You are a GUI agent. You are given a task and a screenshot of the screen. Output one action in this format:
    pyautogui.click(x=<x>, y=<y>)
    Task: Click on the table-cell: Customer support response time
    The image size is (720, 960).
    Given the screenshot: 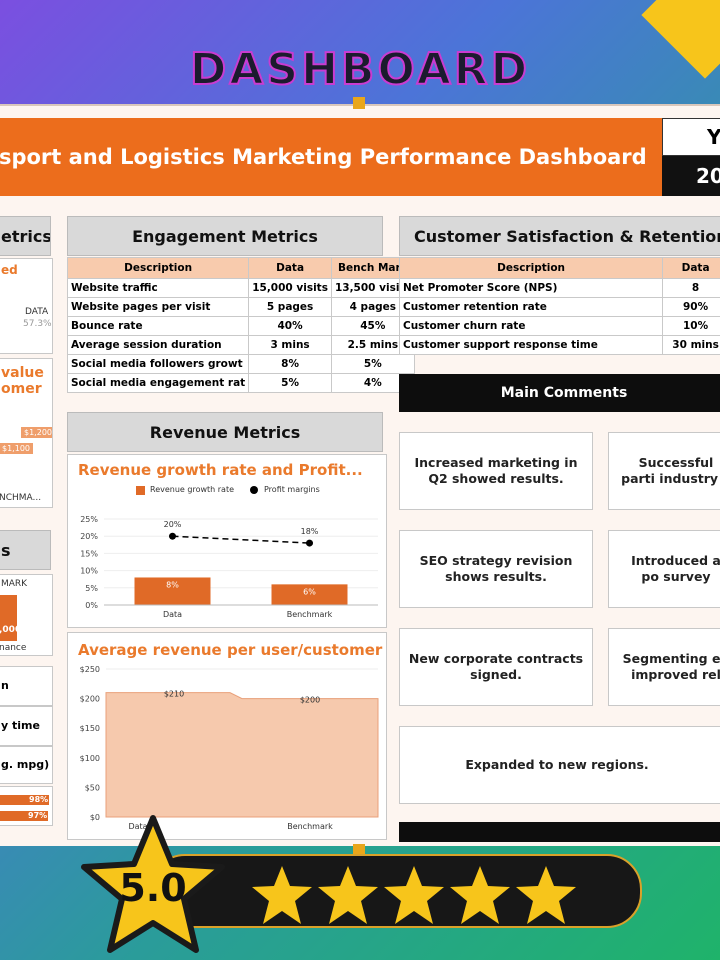 What is the action you would take?
    pyautogui.click(x=531, y=345)
    